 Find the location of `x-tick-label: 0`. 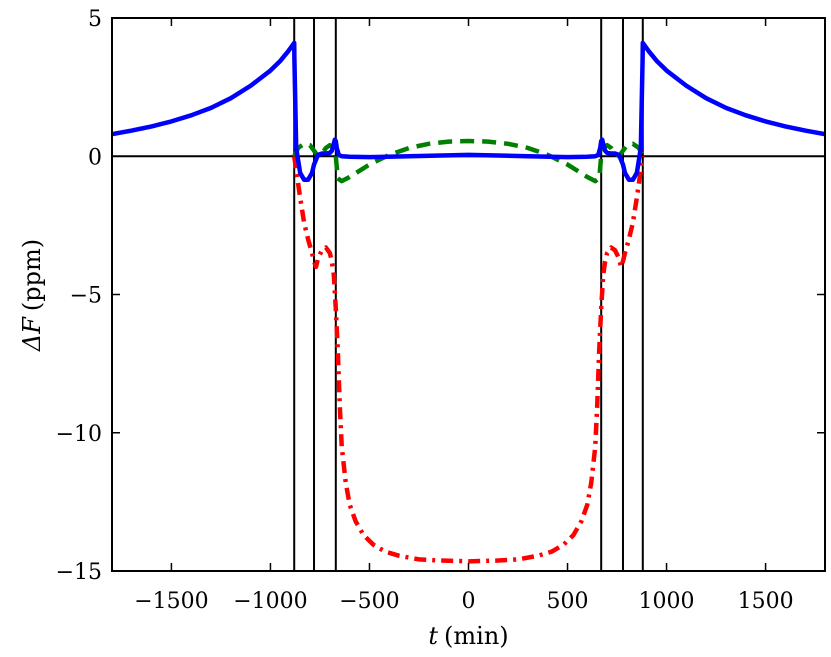

x-tick-label: 0 is located at coordinates (469, 601).